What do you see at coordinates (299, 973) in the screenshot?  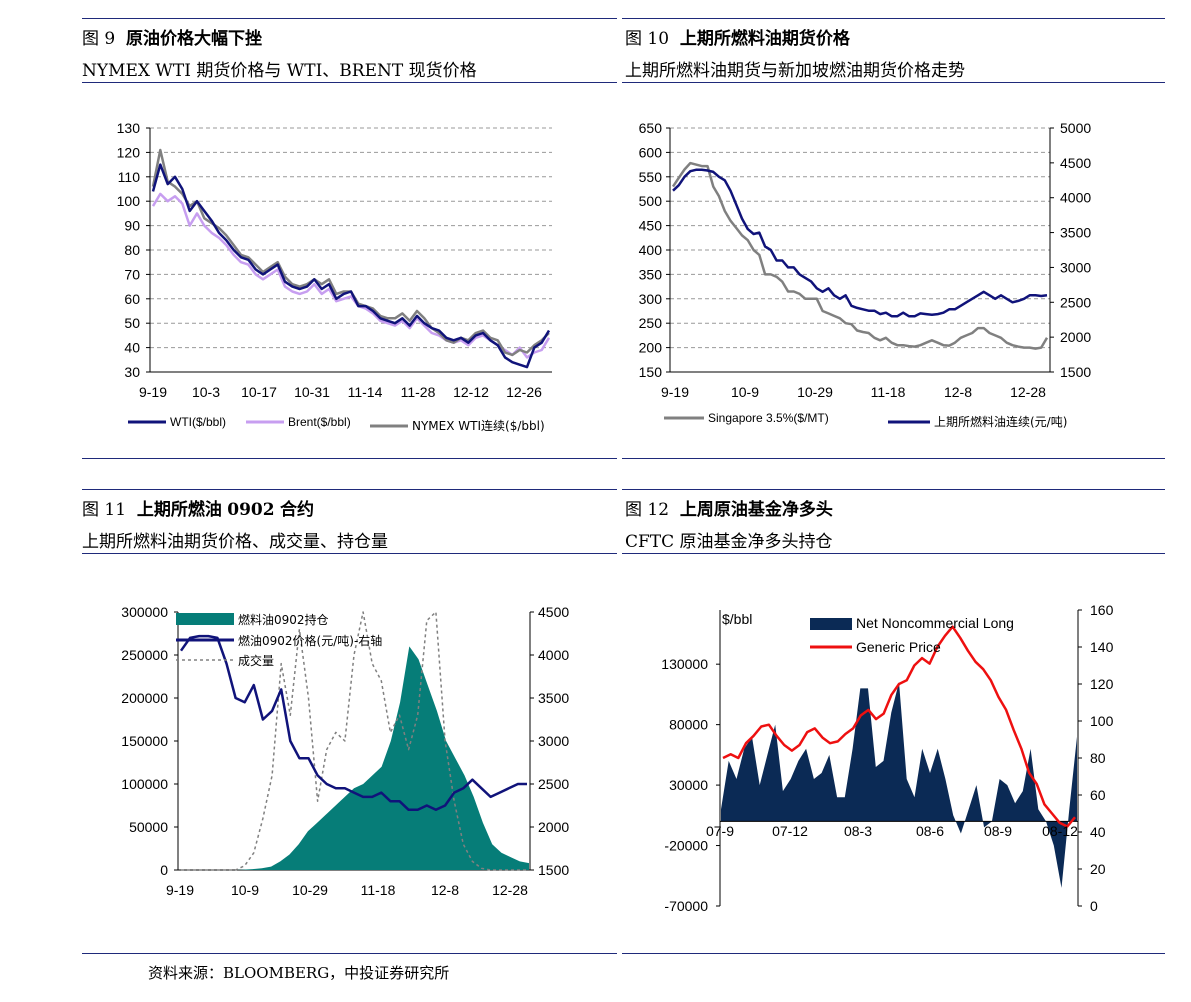 I see `source-note: 资料来源：BLOOMBERG，中投证券研究所` at bounding box center [299, 973].